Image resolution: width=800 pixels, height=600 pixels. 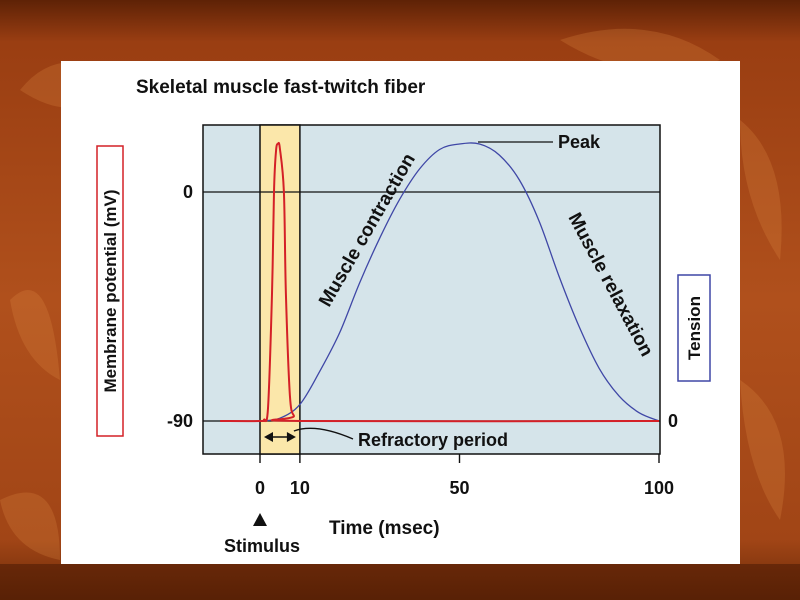 I want to click on refractory-label: Refractory period, so click(x=433, y=440).